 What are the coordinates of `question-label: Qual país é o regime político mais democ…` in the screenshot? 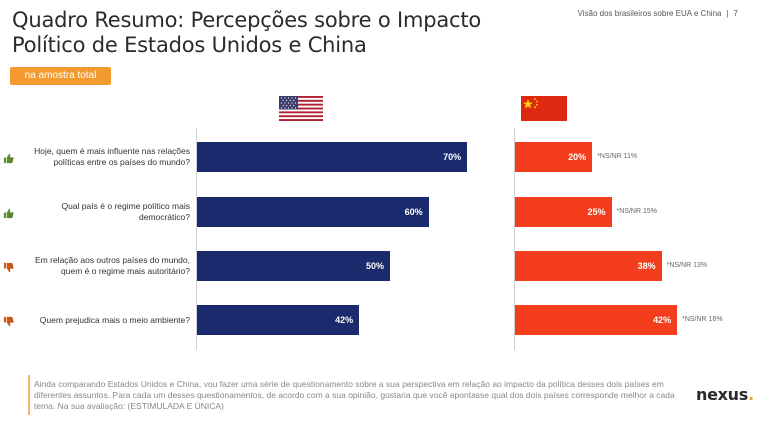 It's located at (125, 211).